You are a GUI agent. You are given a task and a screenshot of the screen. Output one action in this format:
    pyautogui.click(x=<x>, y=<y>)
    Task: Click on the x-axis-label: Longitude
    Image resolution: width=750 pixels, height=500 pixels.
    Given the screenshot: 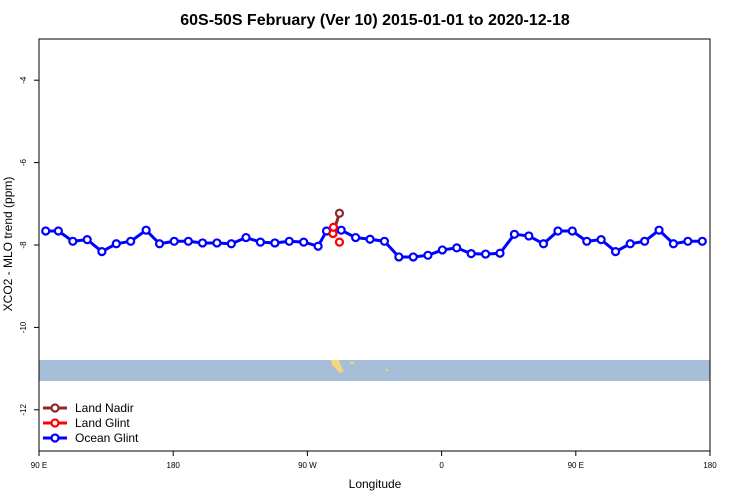 What is the action you would take?
    pyautogui.click(x=375, y=484)
    